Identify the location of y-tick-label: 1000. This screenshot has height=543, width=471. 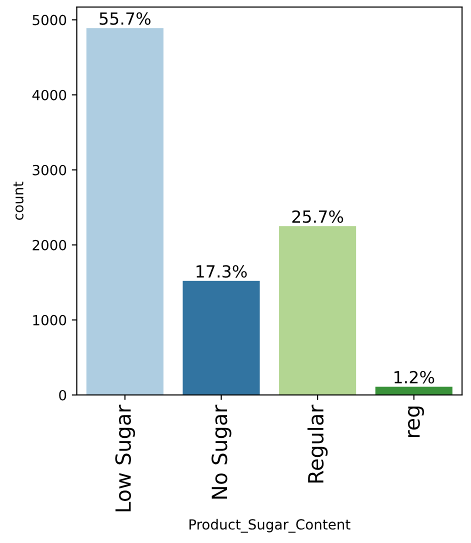
(49, 320).